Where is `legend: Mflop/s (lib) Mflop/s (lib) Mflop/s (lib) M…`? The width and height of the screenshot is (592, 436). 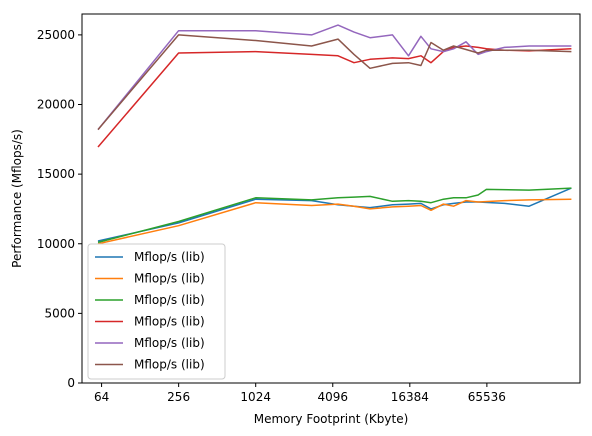
legend: Mflop/s (lib) Mflop/s (lib) Mflop/s (lib) M… is located at coordinates (156, 311).